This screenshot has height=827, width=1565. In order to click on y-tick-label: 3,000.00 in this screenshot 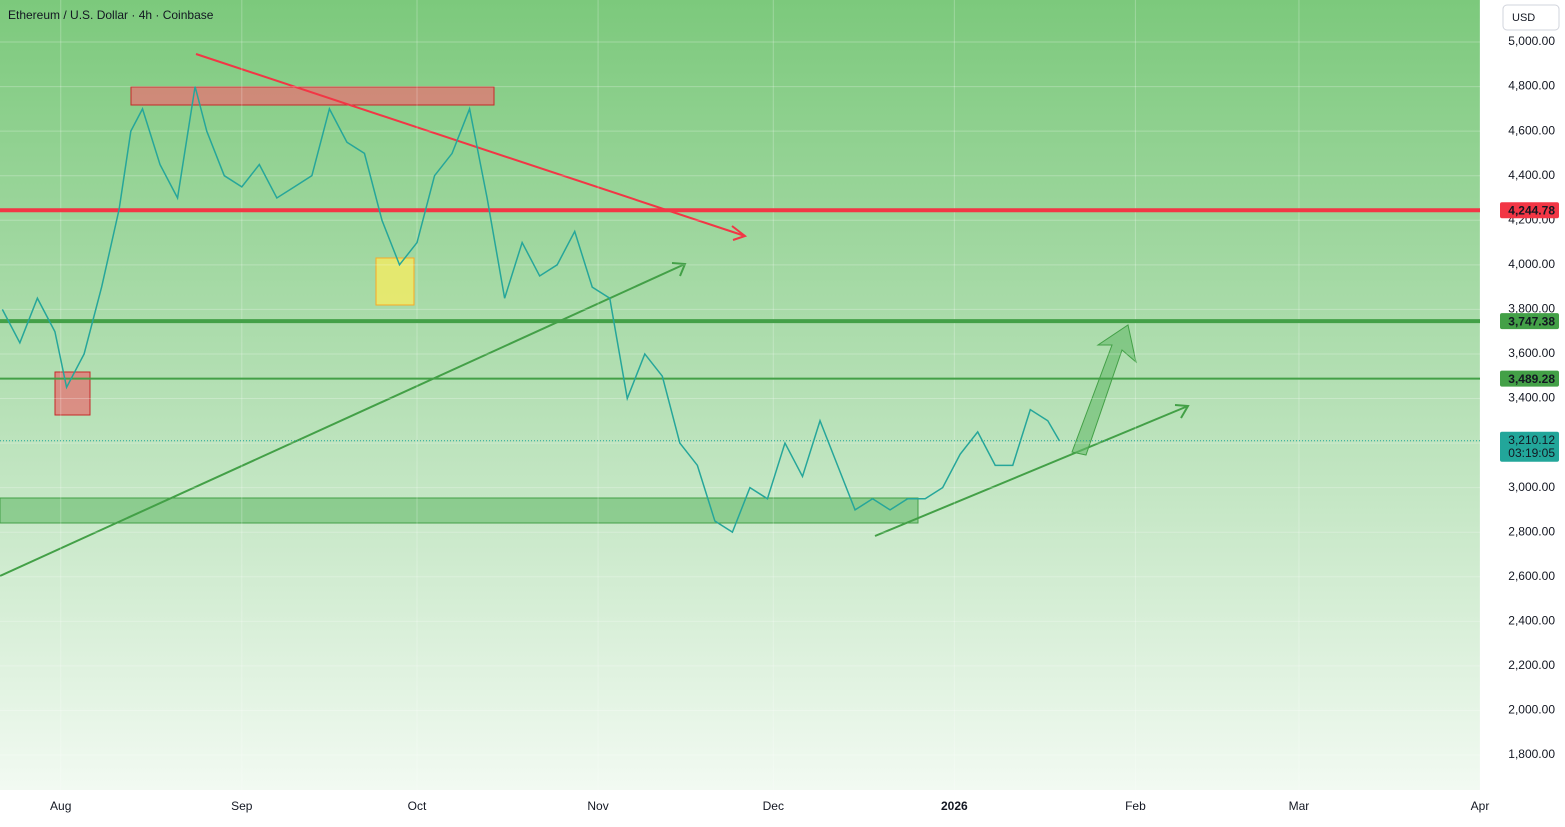, I will do `click(1531, 487)`.